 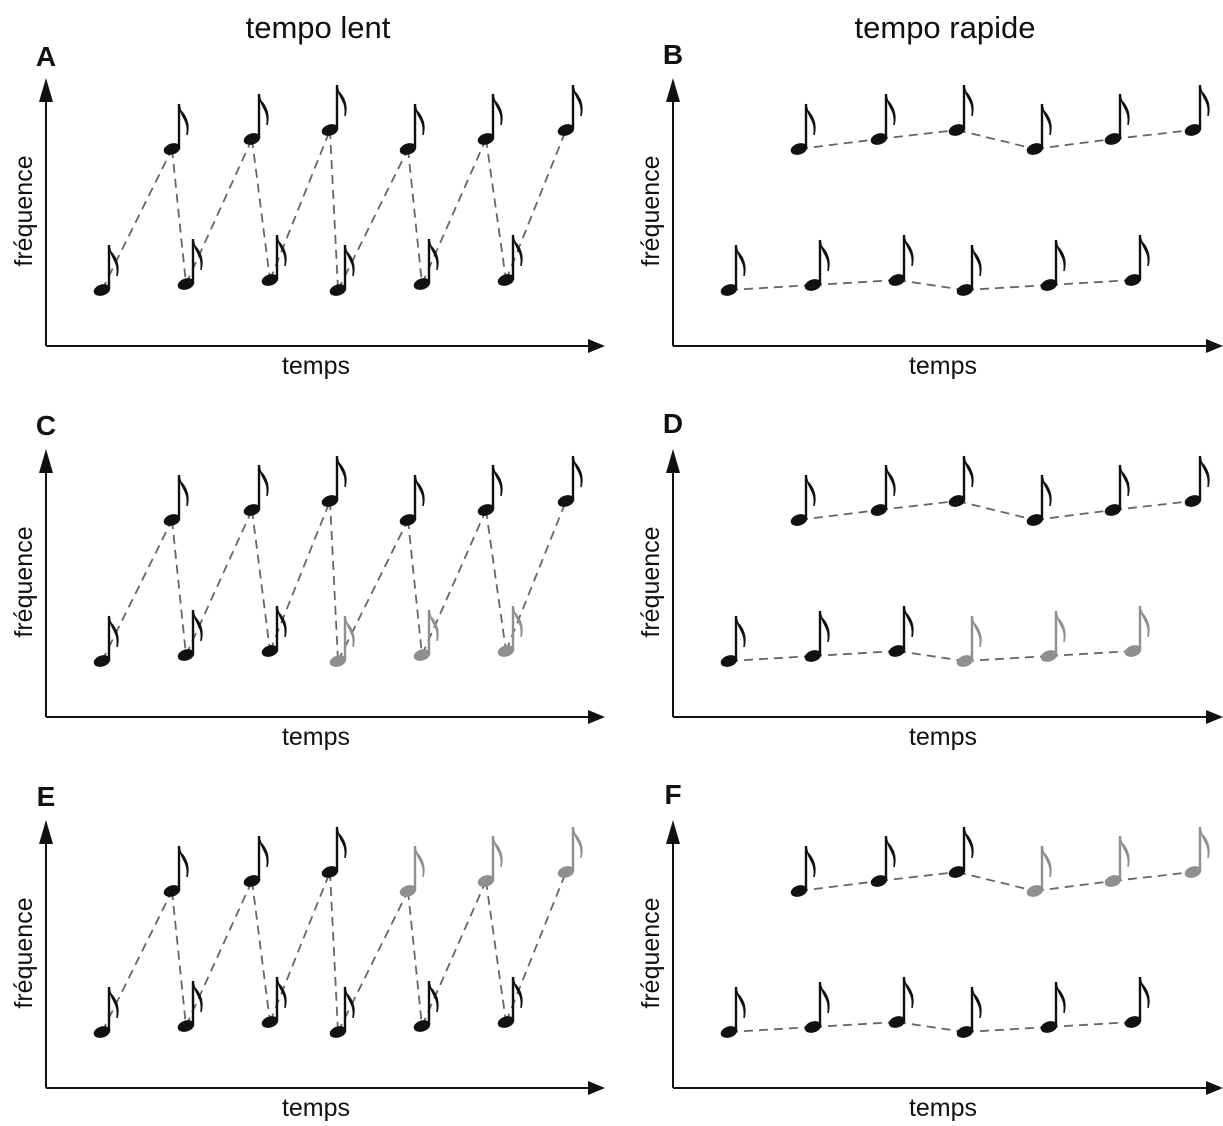 I want to click on panel-letter: B, so click(x=673, y=54).